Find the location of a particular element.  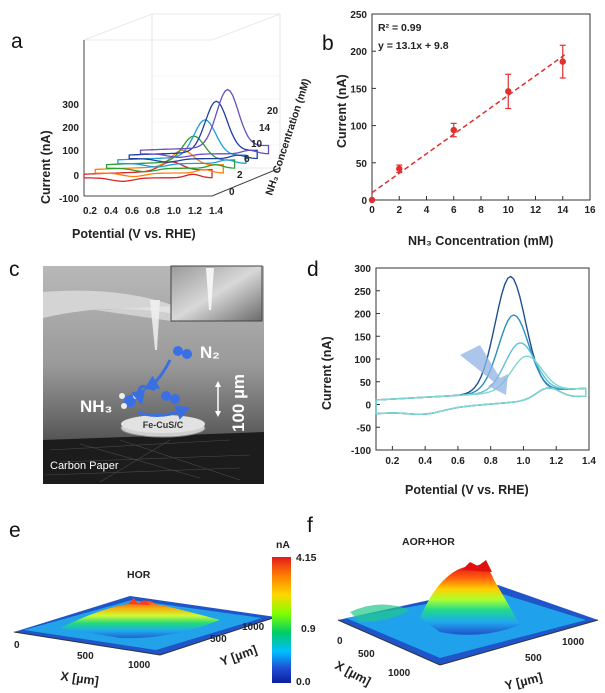

b-xtick-label: 12 is located at coordinates (536, 210).